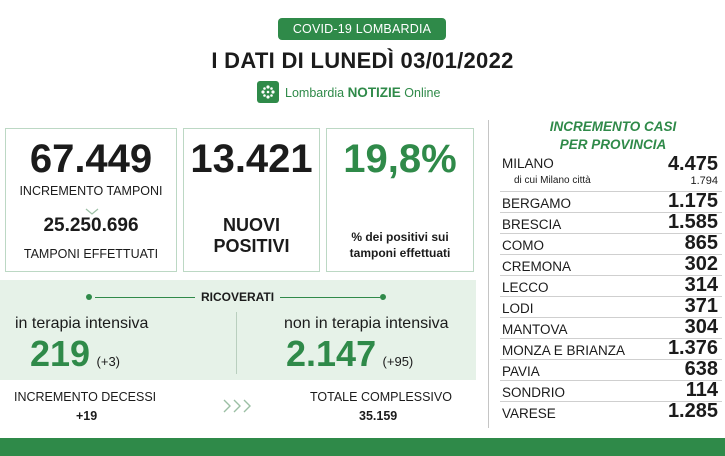 The image size is (725, 456). Describe the element at coordinates (613, 126) in the screenshot. I see `province-title-line1: INCREMENTO CASI` at that location.